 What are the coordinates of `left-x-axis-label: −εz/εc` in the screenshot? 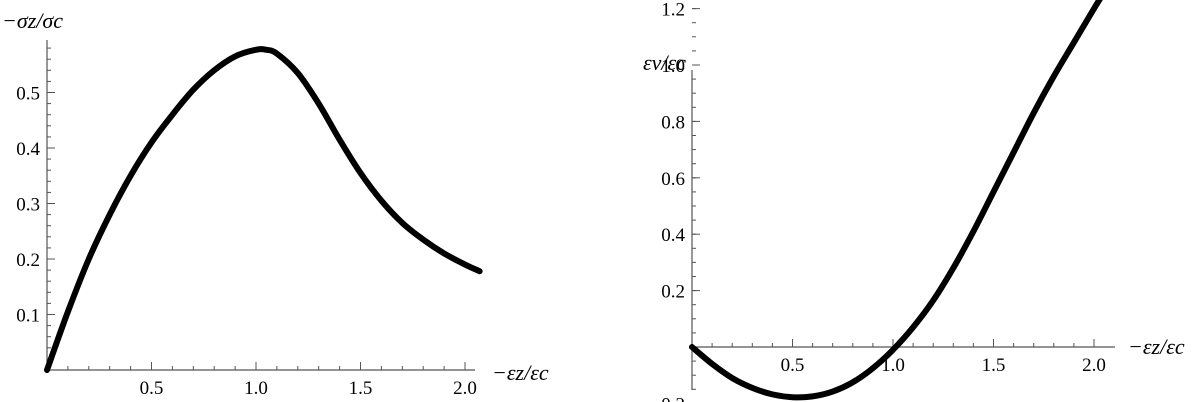 It's located at (520, 372).